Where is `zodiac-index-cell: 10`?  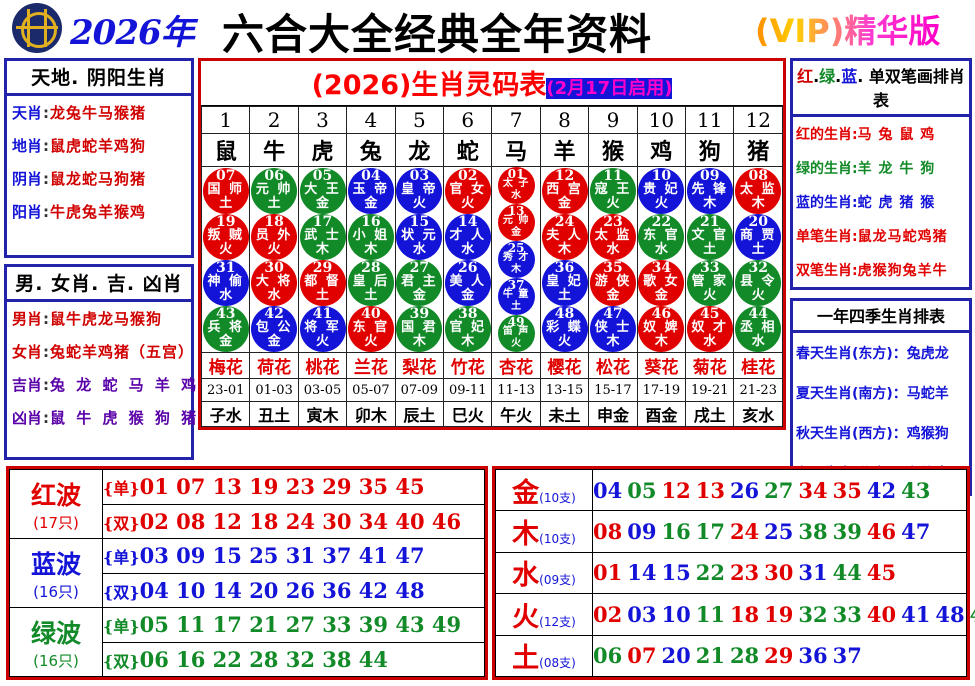 zodiac-index-cell: 10 is located at coordinates (661, 120).